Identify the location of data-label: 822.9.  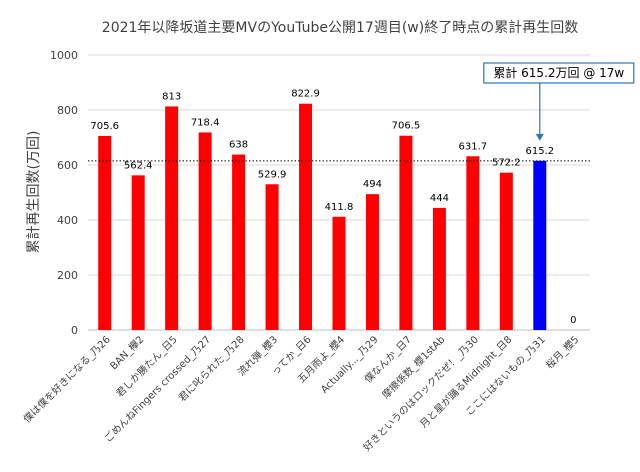
(305, 94).